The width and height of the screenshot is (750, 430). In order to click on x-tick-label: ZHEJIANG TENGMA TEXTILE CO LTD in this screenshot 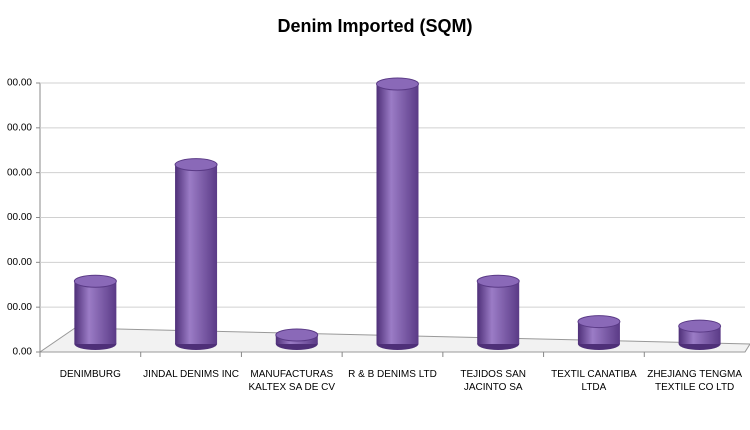, I will do `click(695, 381)`.